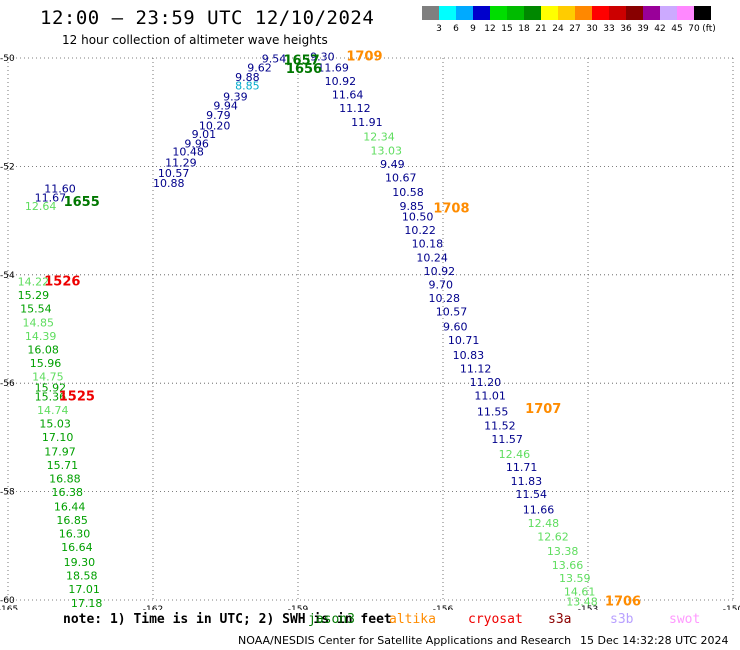  Describe the element at coordinates (71, 520) in the screenshot. I see `wave-height-value: 16.85` at that location.